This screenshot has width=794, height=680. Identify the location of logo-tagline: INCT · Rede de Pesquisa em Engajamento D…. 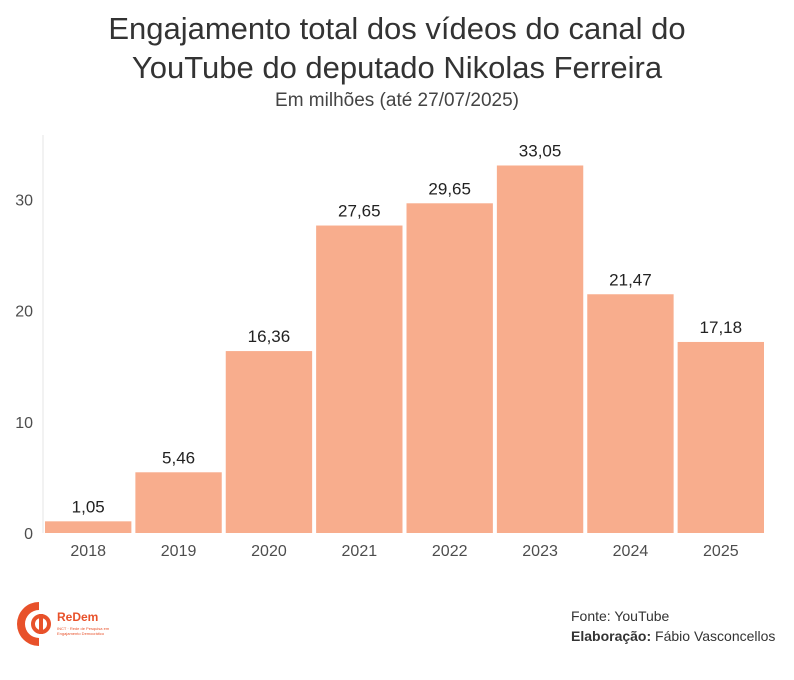
(83, 631).